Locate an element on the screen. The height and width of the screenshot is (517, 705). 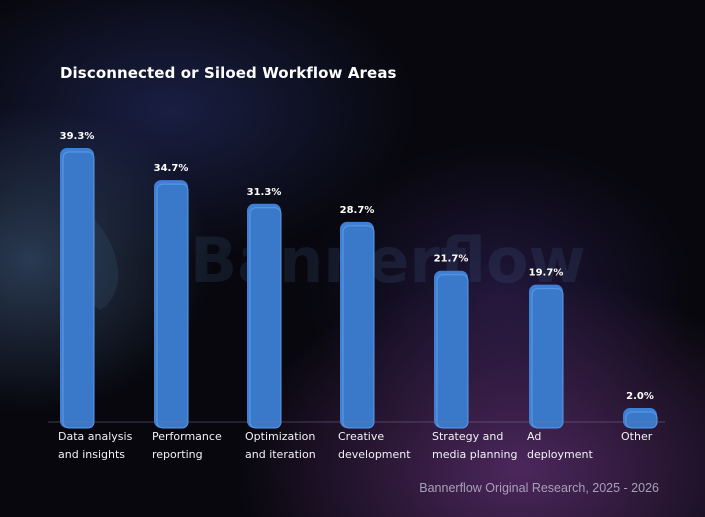
data-label: 34.7% is located at coordinates (171, 168).